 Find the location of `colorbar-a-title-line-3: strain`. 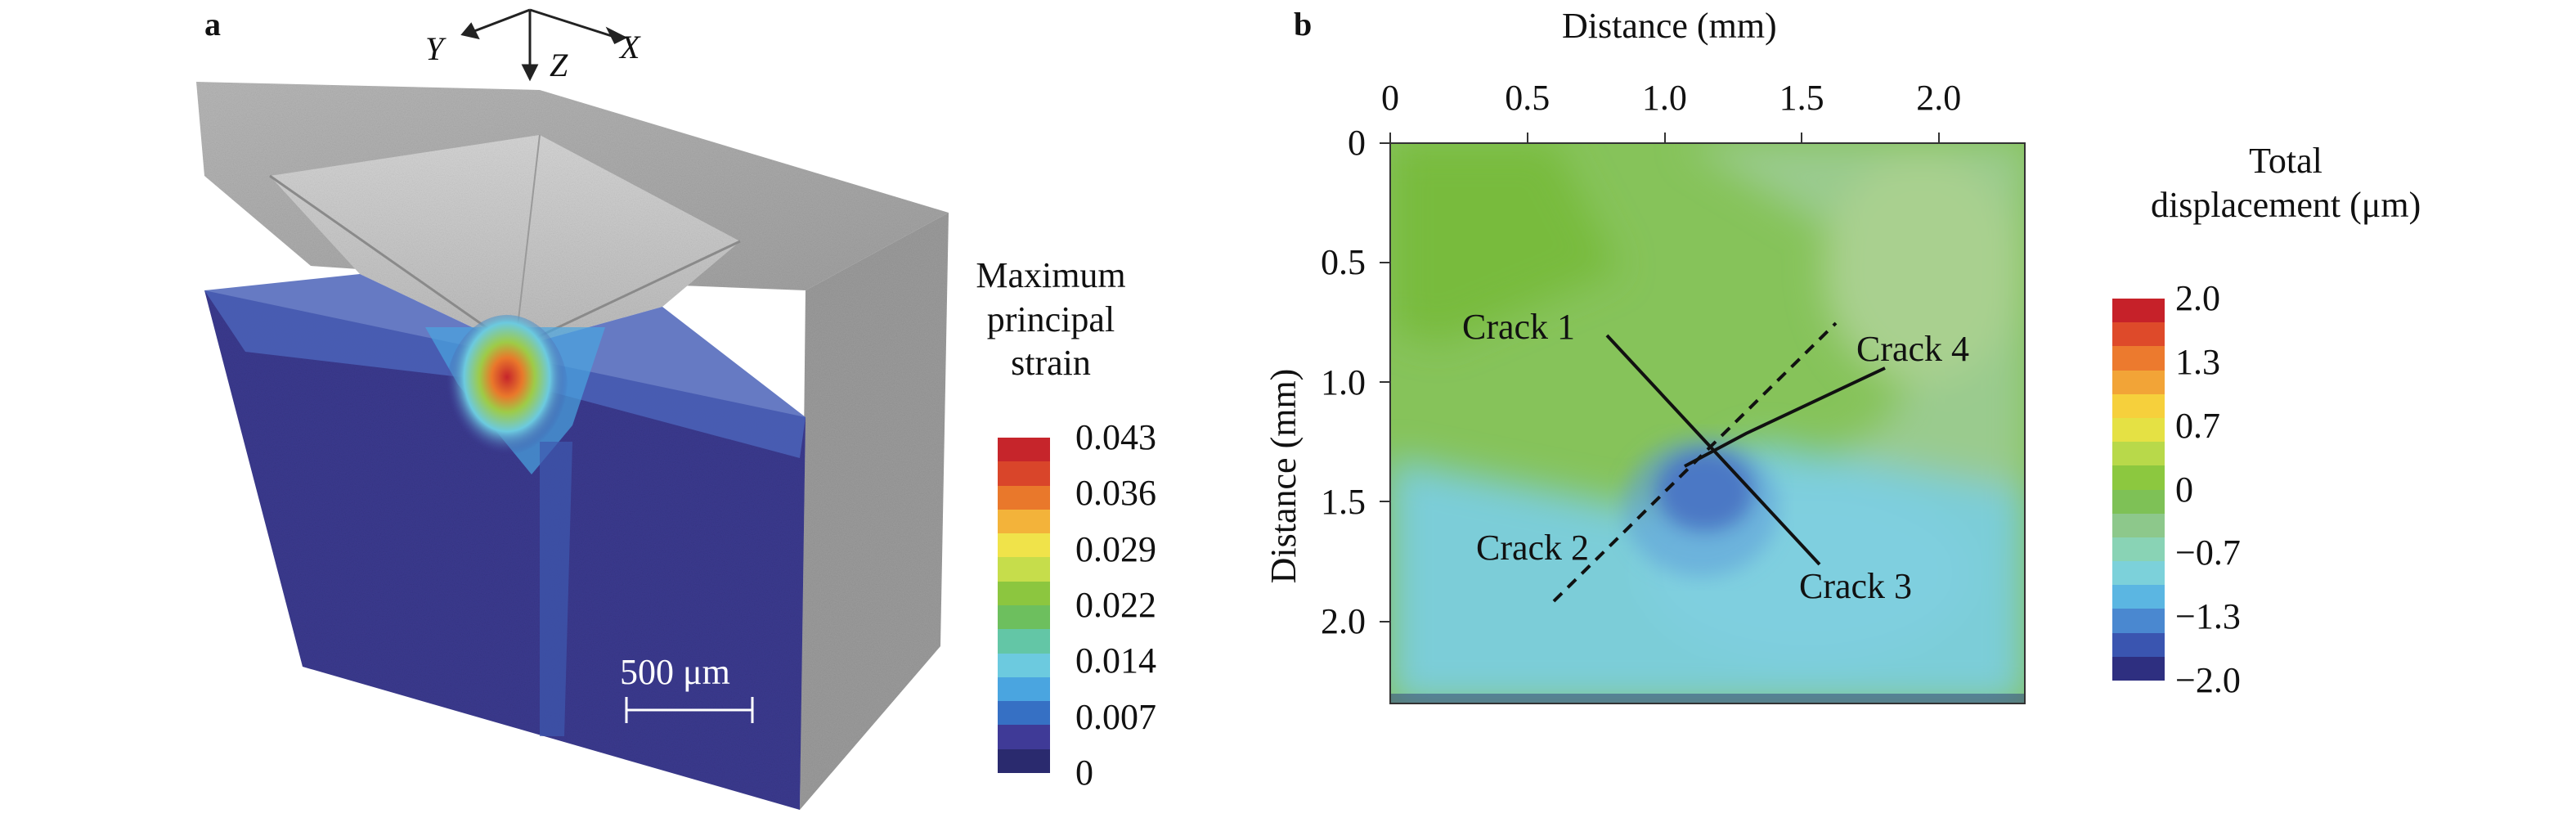

colorbar-a-title-line-3: strain is located at coordinates (1051, 364).